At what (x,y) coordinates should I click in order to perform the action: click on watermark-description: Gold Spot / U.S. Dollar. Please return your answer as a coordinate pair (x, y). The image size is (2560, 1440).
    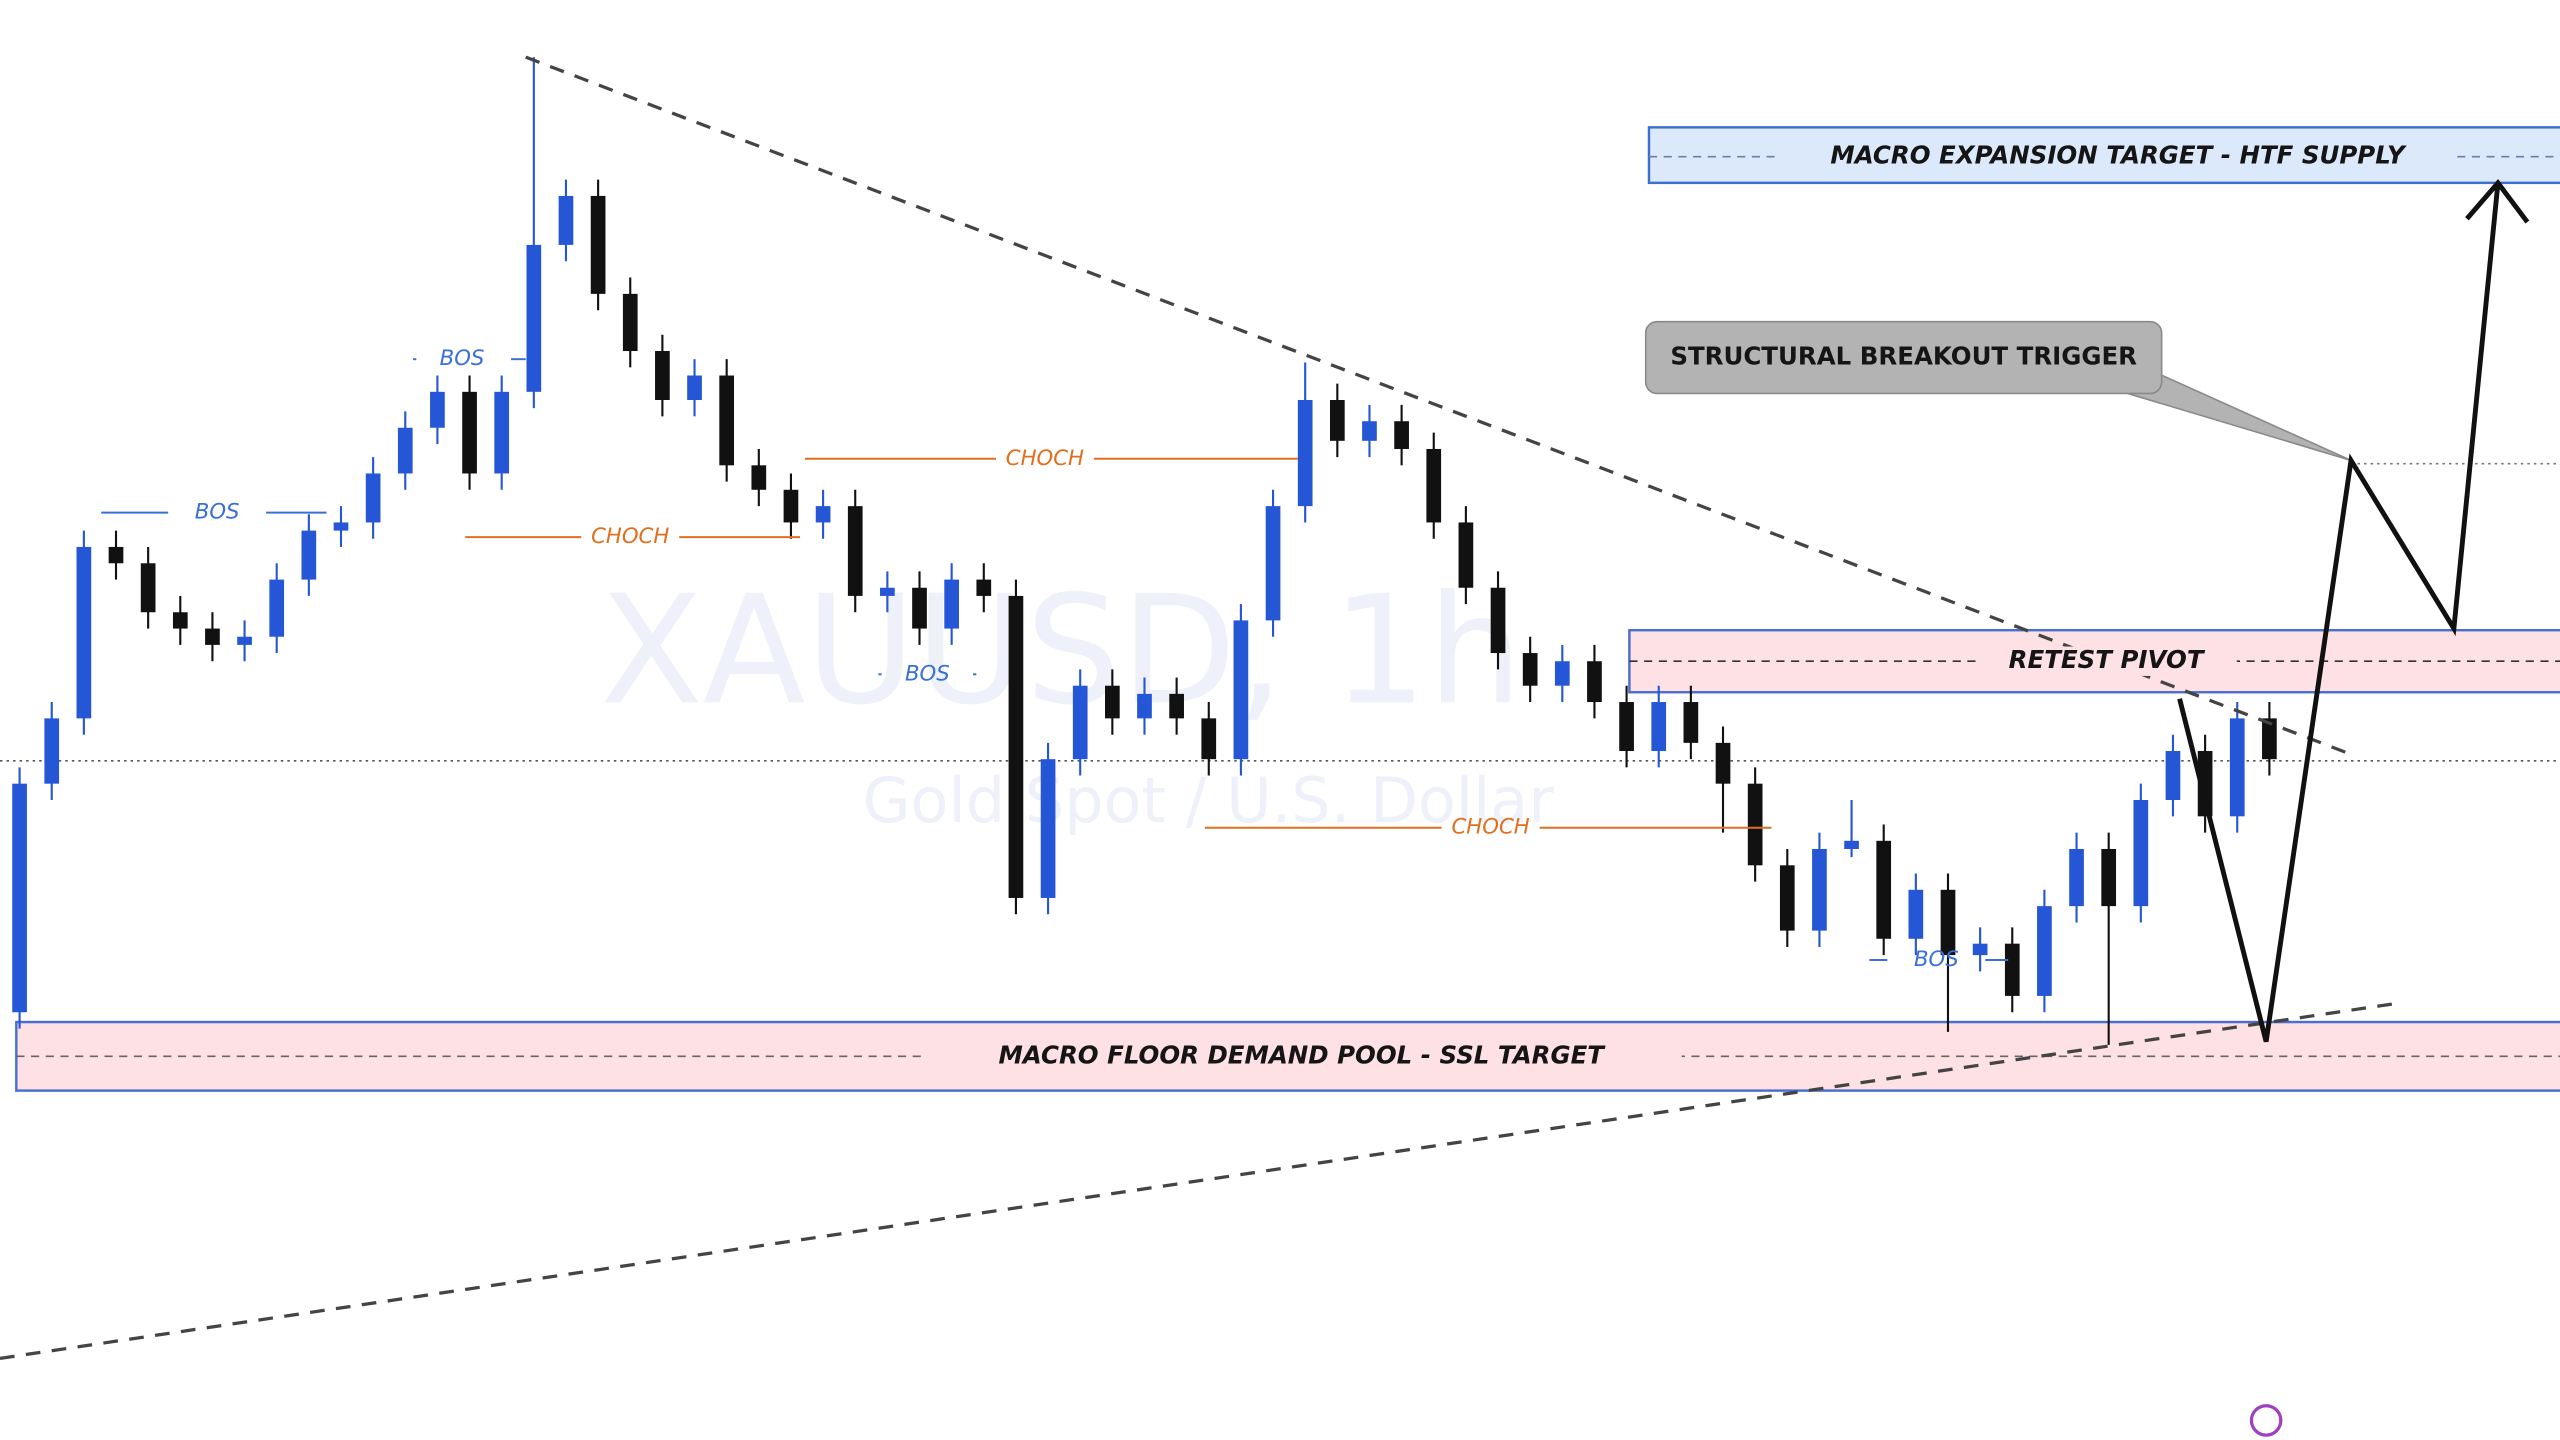
    Looking at the image, I should click on (1208, 800).